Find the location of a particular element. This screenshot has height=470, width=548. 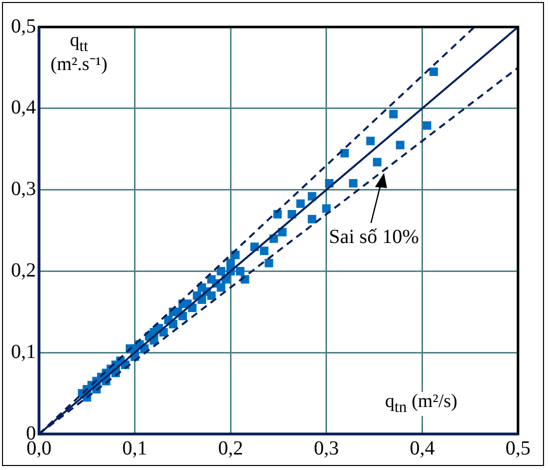

y-axis-title: q$_{tt}$ (m².s⁻¹) is located at coordinates (79, 53).